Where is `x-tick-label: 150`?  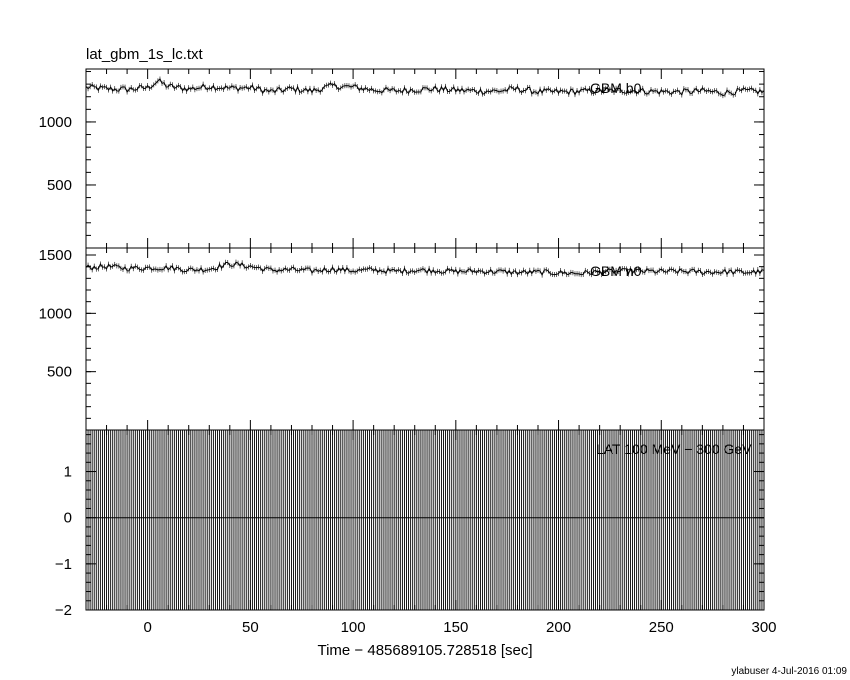 x-tick-label: 150 is located at coordinates (455, 627).